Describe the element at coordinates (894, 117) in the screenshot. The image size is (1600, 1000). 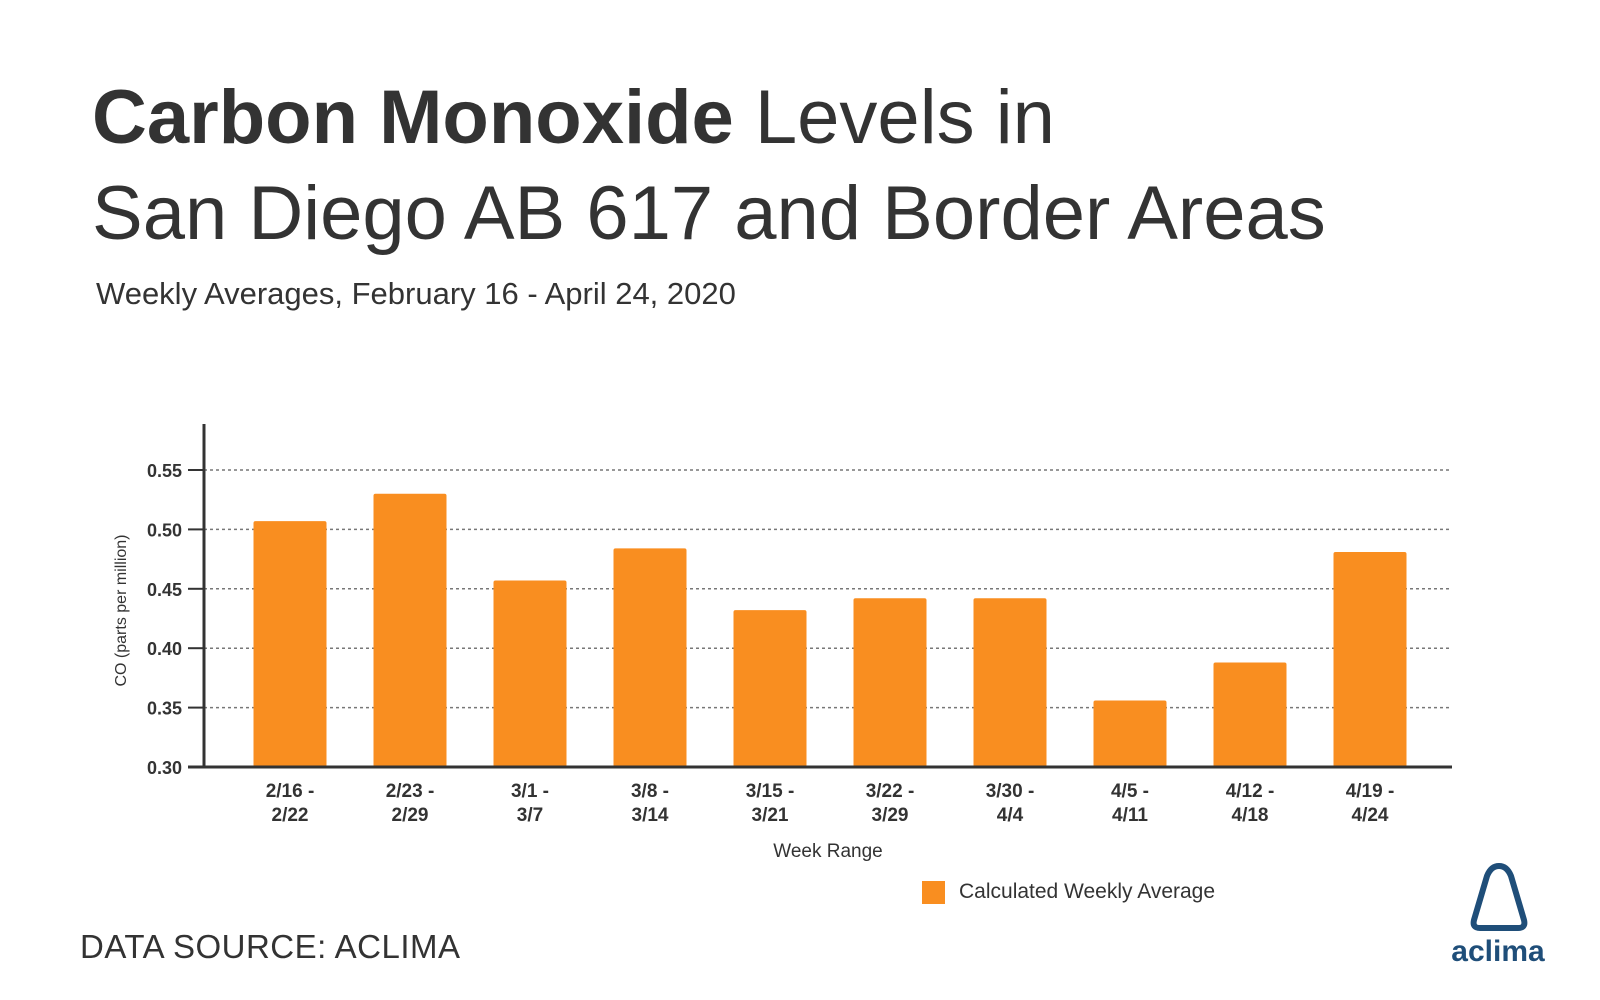
I see `title-rest-part: Levels in` at that location.